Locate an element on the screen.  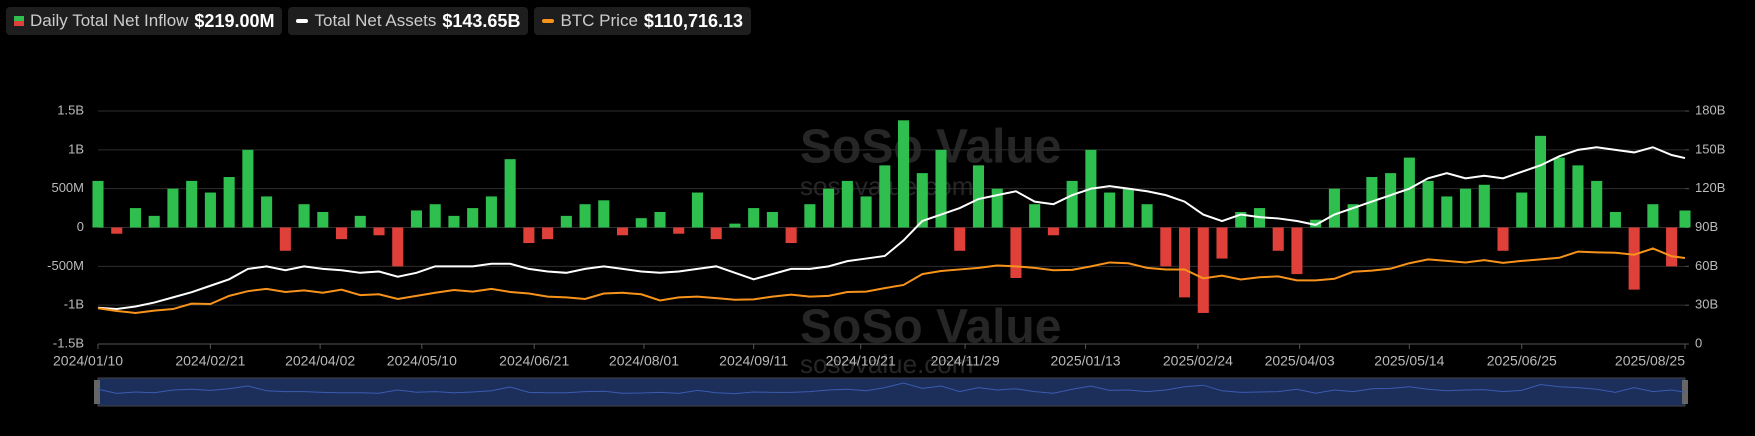
x-tick-label: 2024/04/02 is located at coordinates (320, 361).